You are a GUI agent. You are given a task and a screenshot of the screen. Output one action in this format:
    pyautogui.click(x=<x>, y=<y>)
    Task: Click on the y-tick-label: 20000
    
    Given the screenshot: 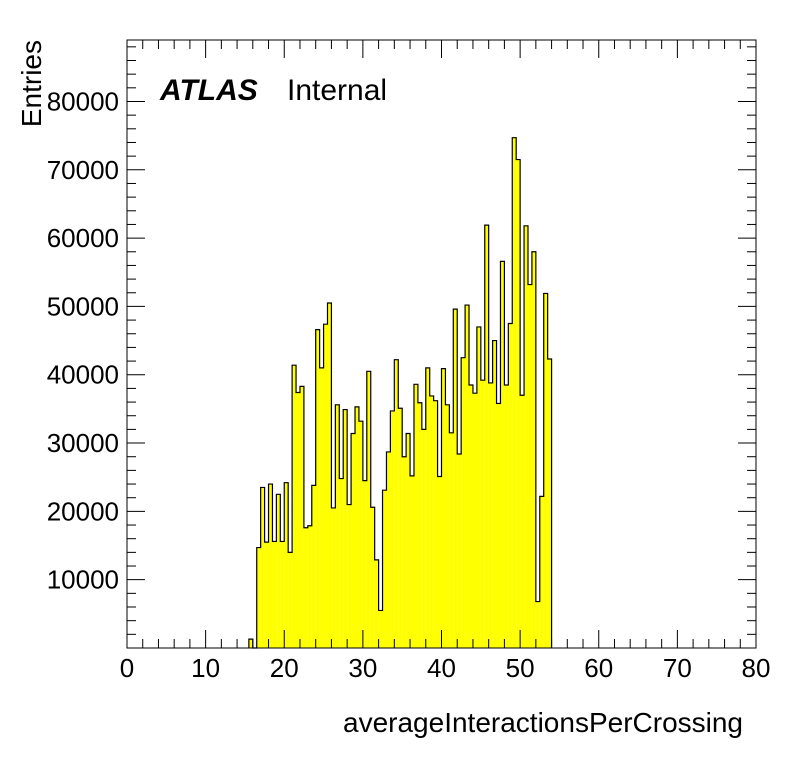 What is the action you would take?
    pyautogui.click(x=83, y=511)
    